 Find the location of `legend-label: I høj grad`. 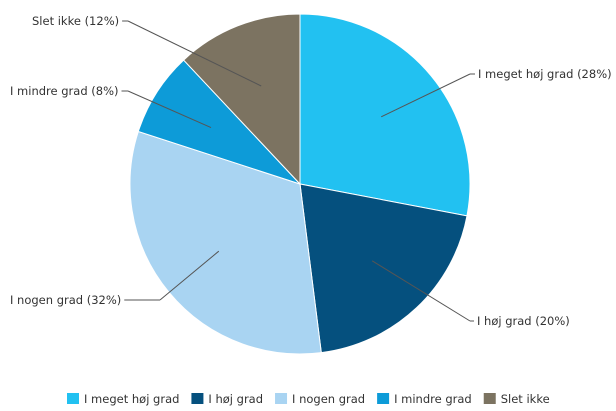

legend-label: I høj grad is located at coordinates (235, 399).